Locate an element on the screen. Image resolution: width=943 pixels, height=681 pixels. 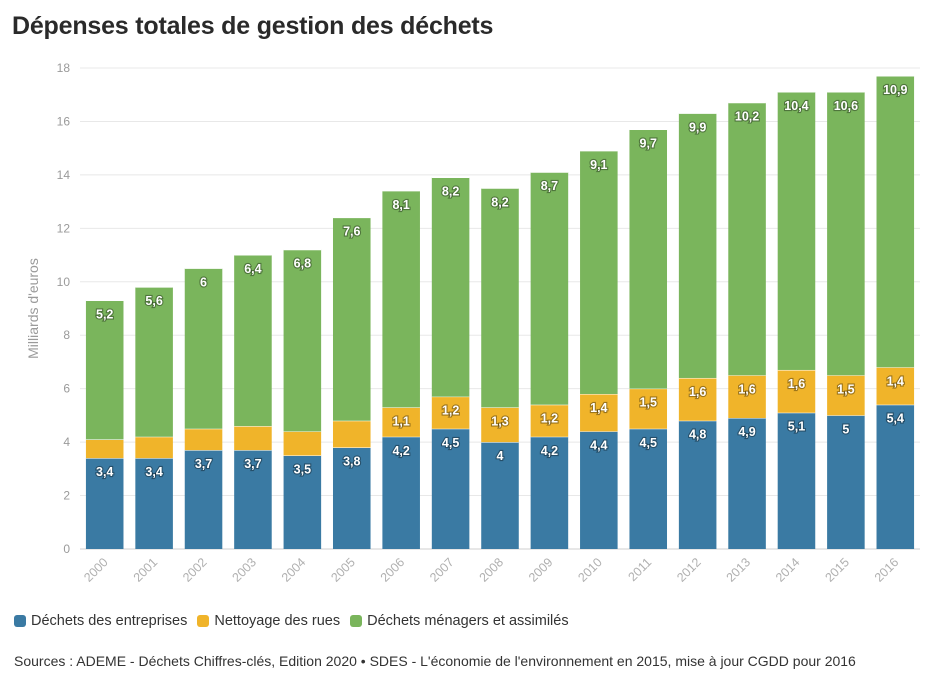
data-label: 10,2 is located at coordinates (747, 117).